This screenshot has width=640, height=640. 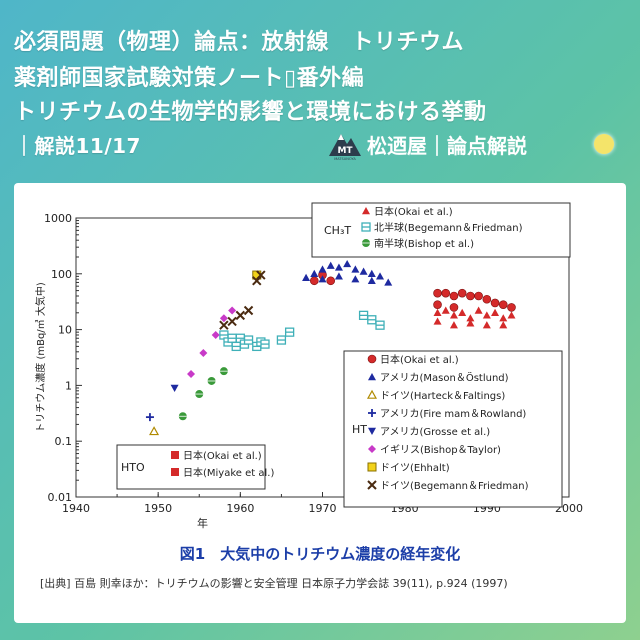 What do you see at coordinates (228, 472) in the screenshot?
I see `legend-entry: 日本(Miyake et al.)` at bounding box center [228, 472].